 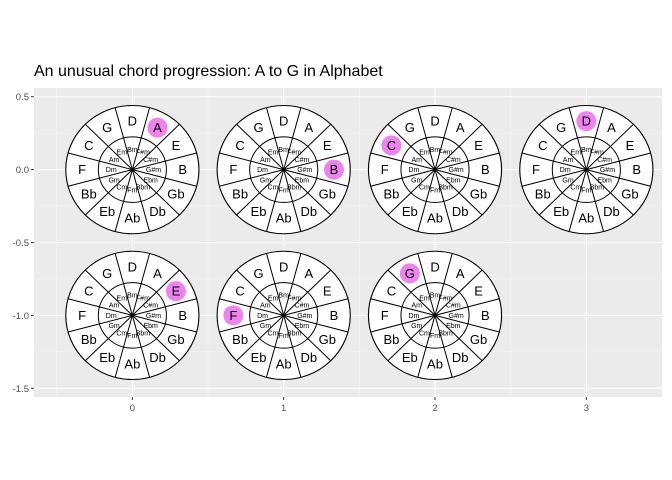 I want to click on y-tick-label: 0.0, so click(x=22, y=170).